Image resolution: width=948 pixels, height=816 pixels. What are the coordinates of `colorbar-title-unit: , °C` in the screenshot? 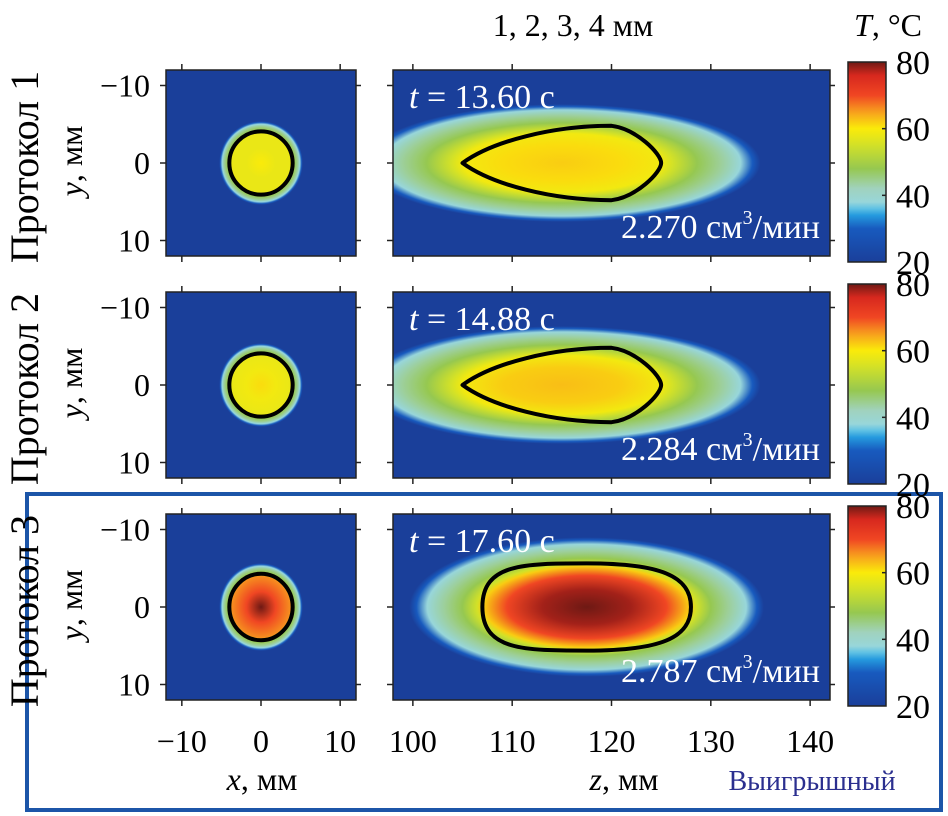 It's located at (897, 25).